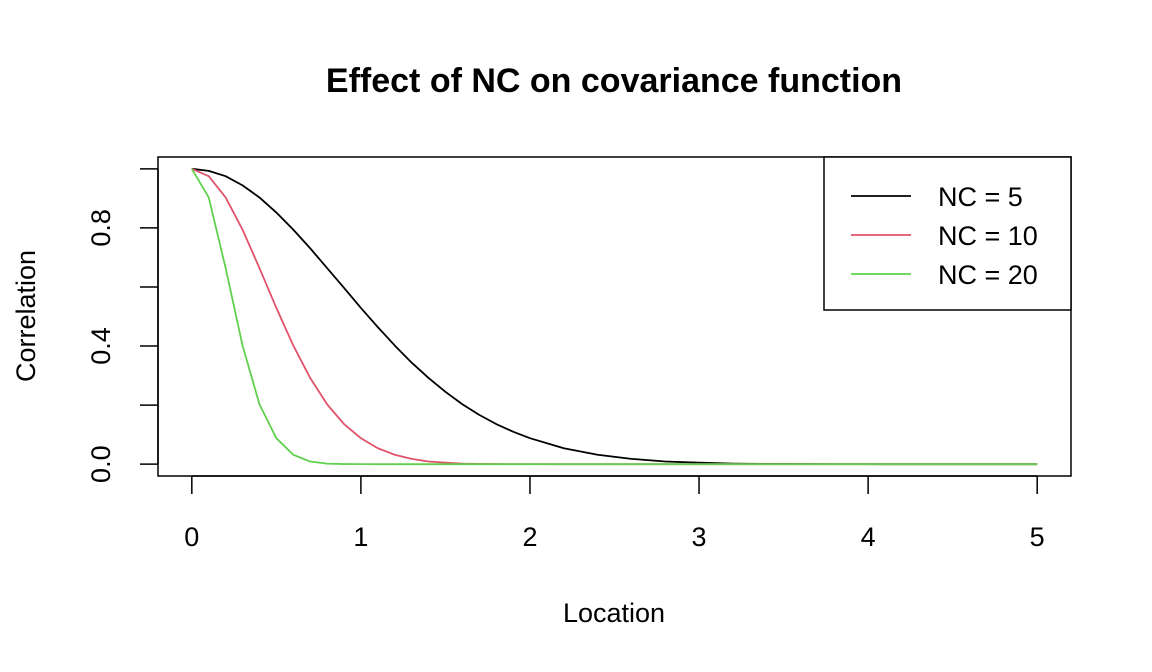  I want to click on legend-label: NC = 5, so click(980, 197).